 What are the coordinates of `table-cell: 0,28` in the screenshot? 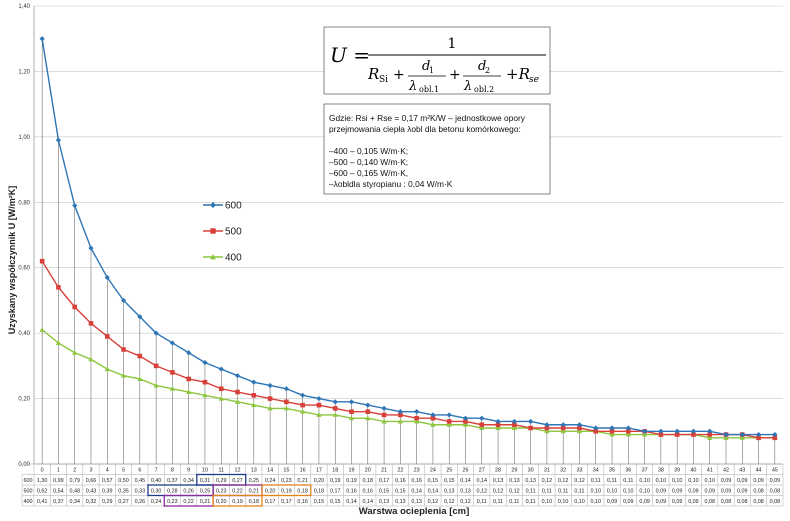 It's located at (172, 492).